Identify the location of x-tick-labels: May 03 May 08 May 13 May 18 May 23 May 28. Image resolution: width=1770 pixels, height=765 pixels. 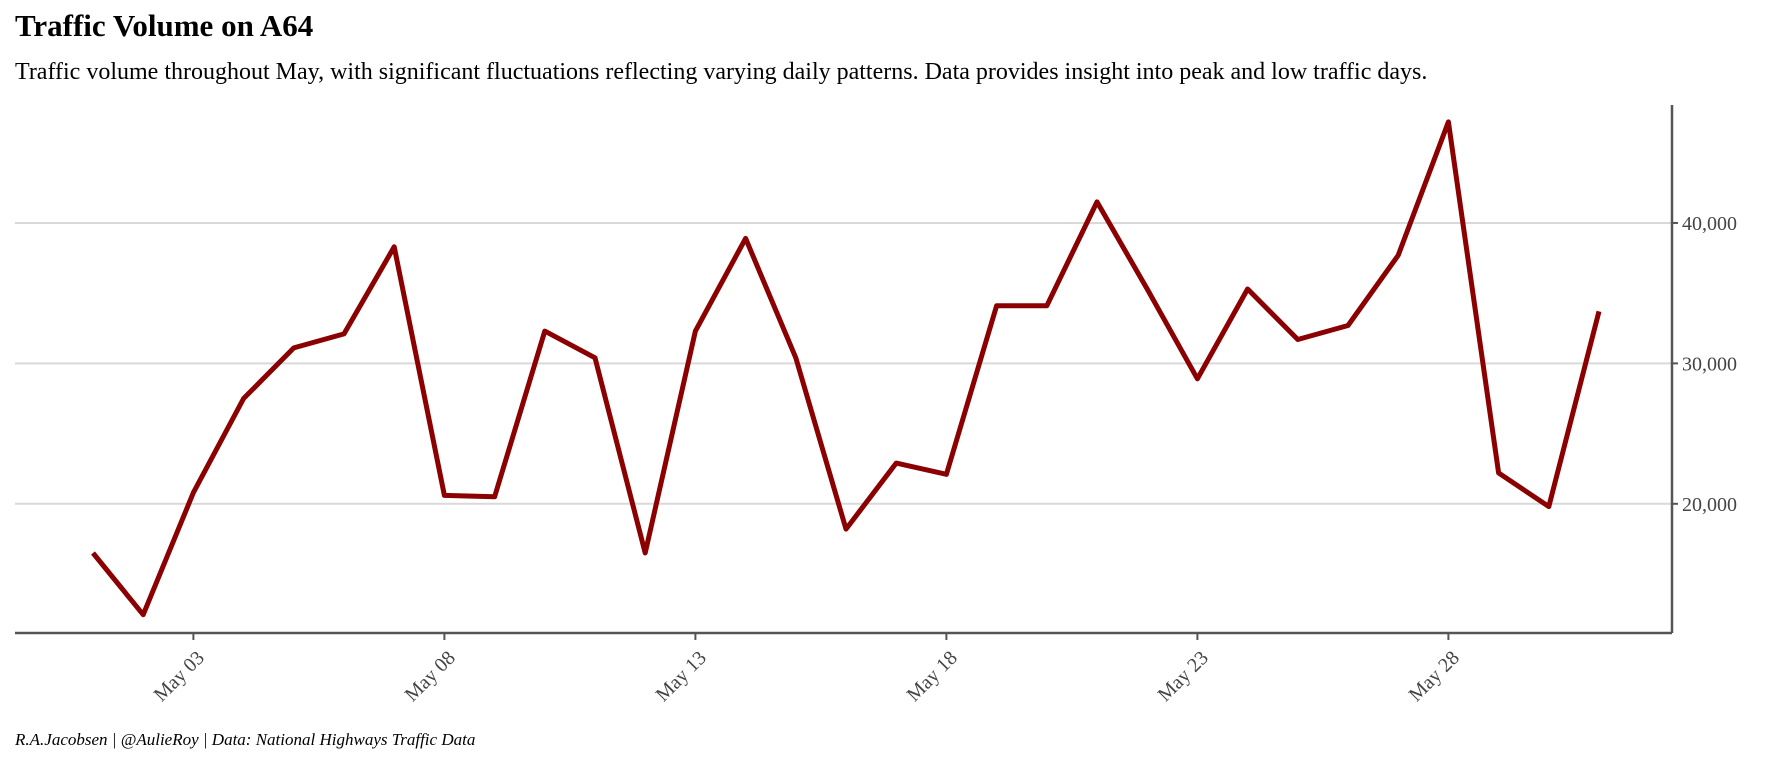
(807, 676).